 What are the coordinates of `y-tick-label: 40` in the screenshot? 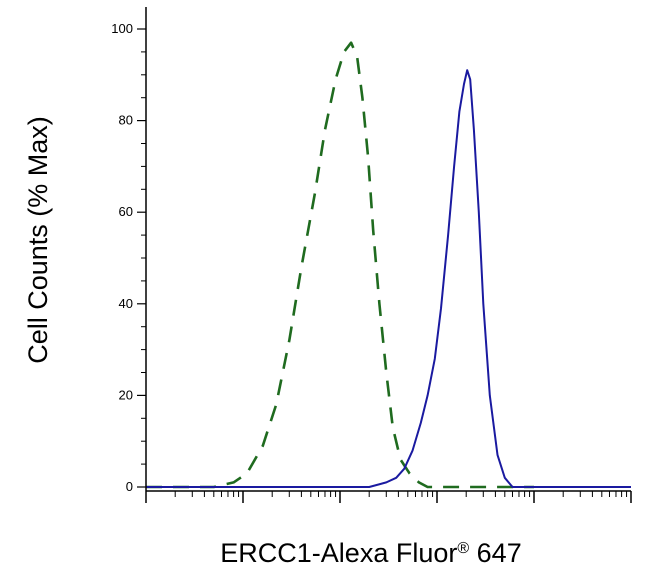 It's located at (126, 303).